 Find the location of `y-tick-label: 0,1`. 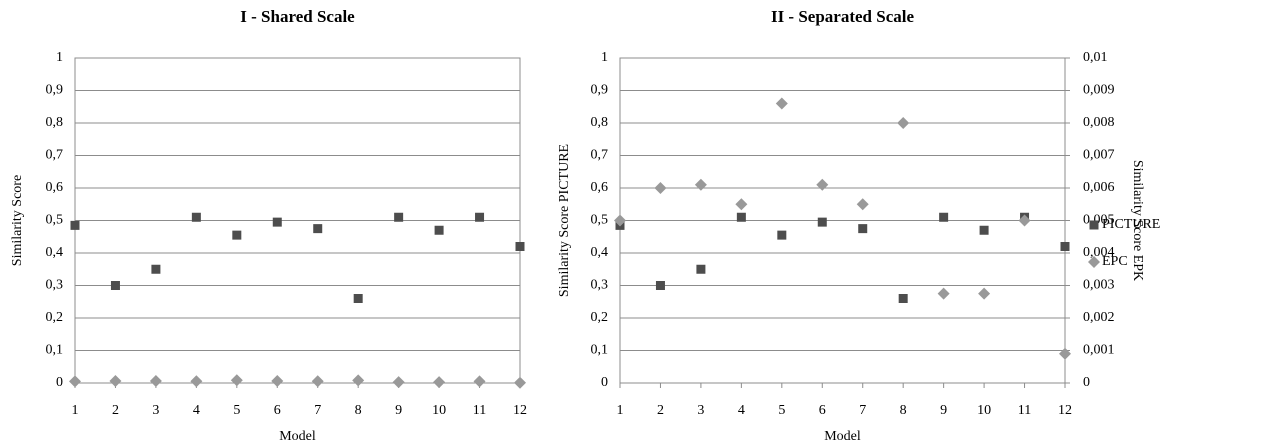

y-tick-label: 0,1 is located at coordinates (600, 350).